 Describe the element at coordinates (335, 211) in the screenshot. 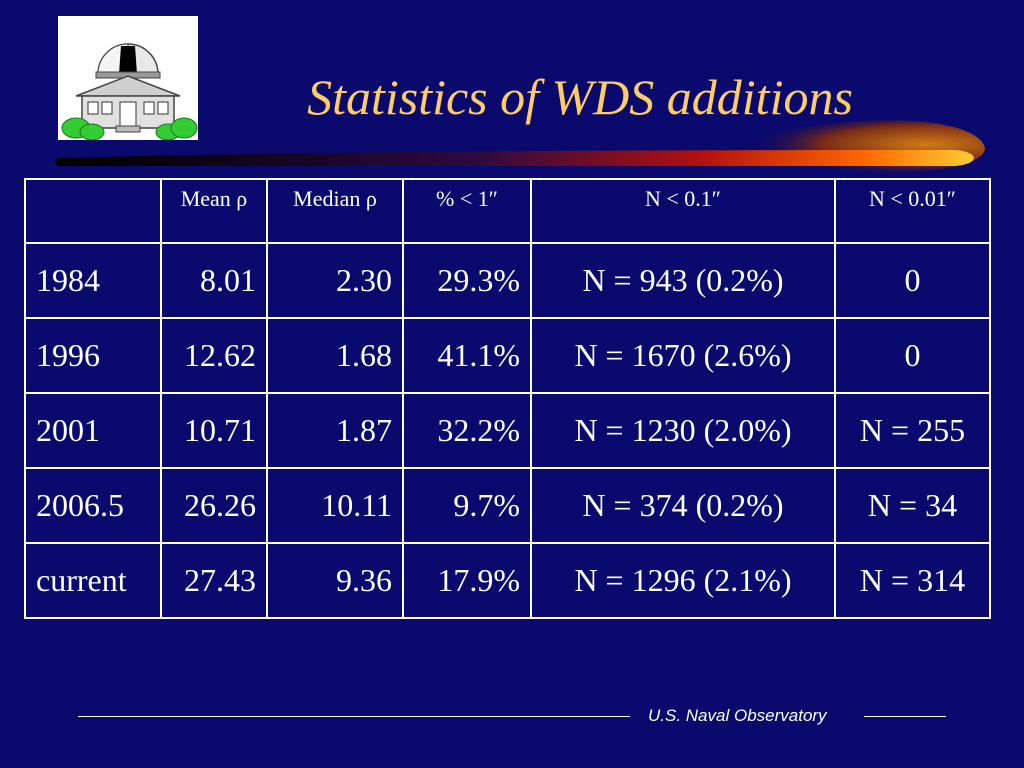

I see `header-median-rho: Median ρ` at that location.